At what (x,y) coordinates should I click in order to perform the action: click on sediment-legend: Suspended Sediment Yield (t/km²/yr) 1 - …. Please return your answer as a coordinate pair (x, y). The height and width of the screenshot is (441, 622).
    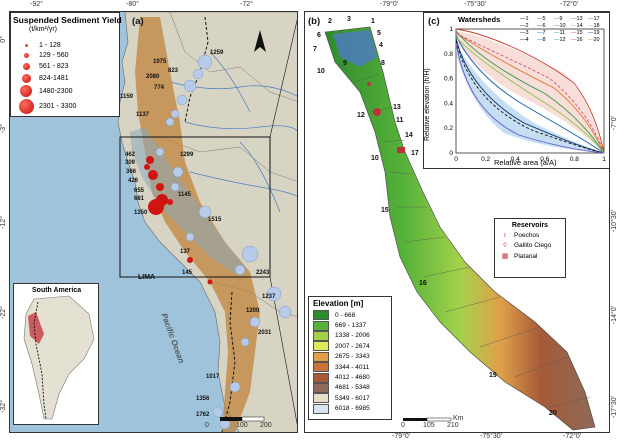
    Looking at the image, I should click on (66, 64).